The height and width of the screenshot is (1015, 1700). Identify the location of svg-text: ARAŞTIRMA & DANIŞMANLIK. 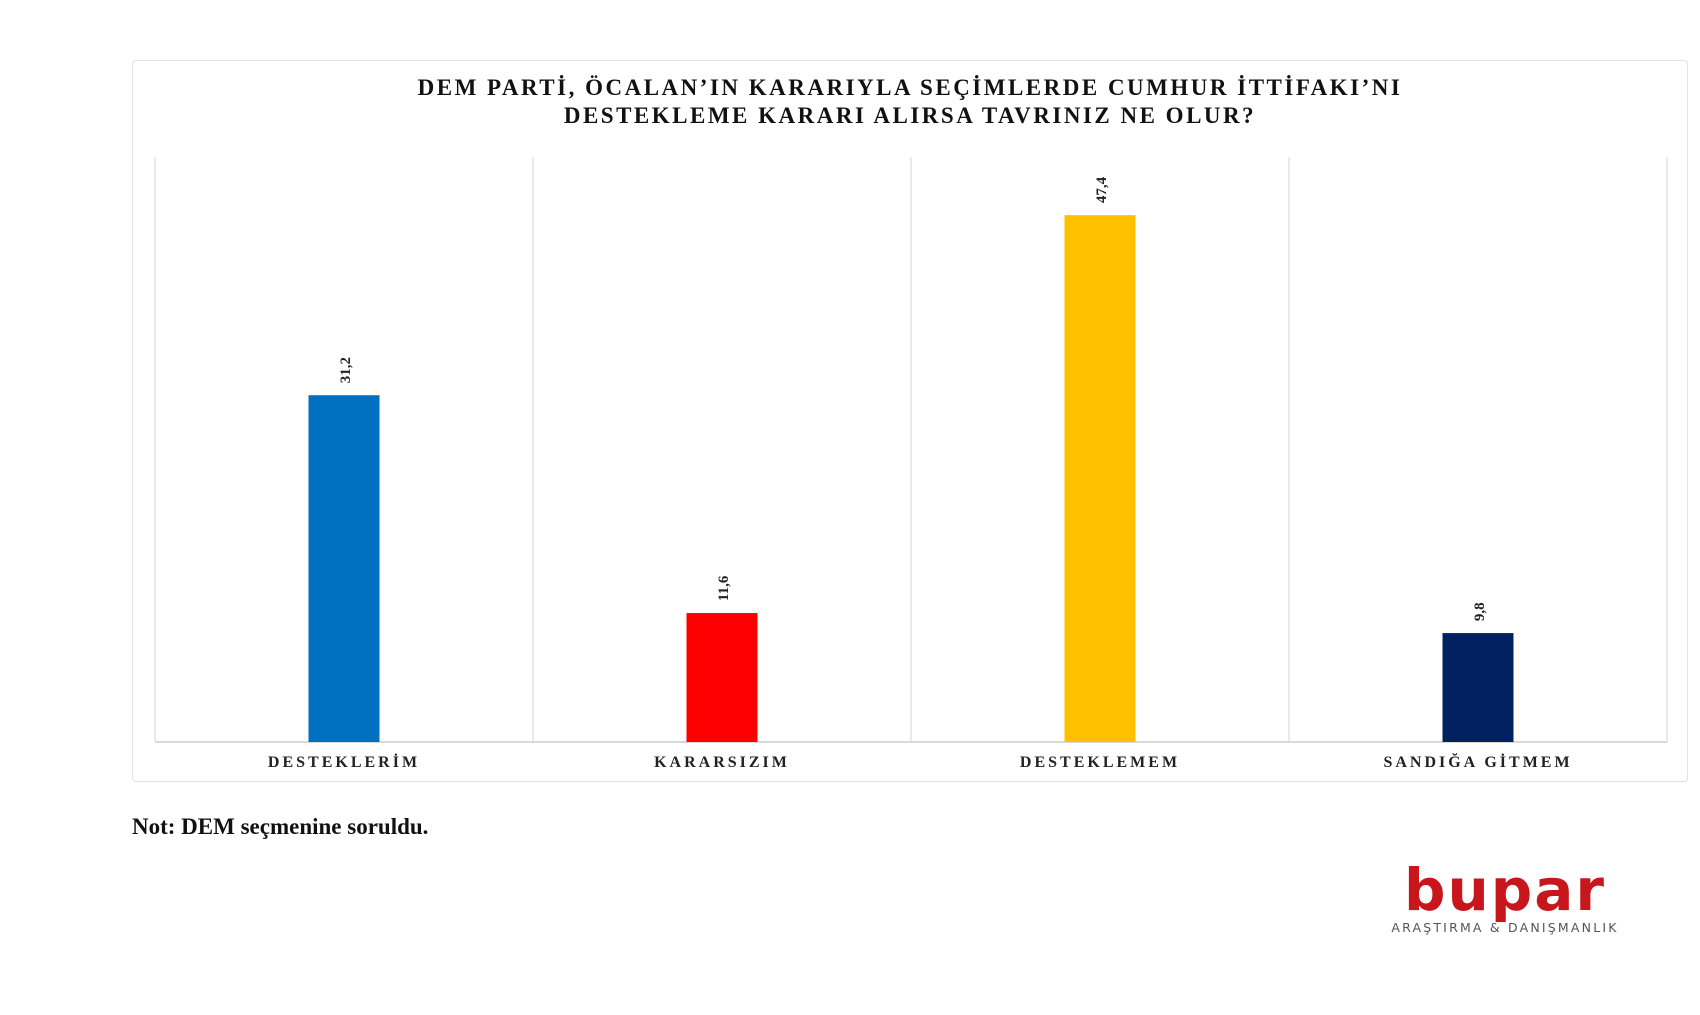
(1504, 927).